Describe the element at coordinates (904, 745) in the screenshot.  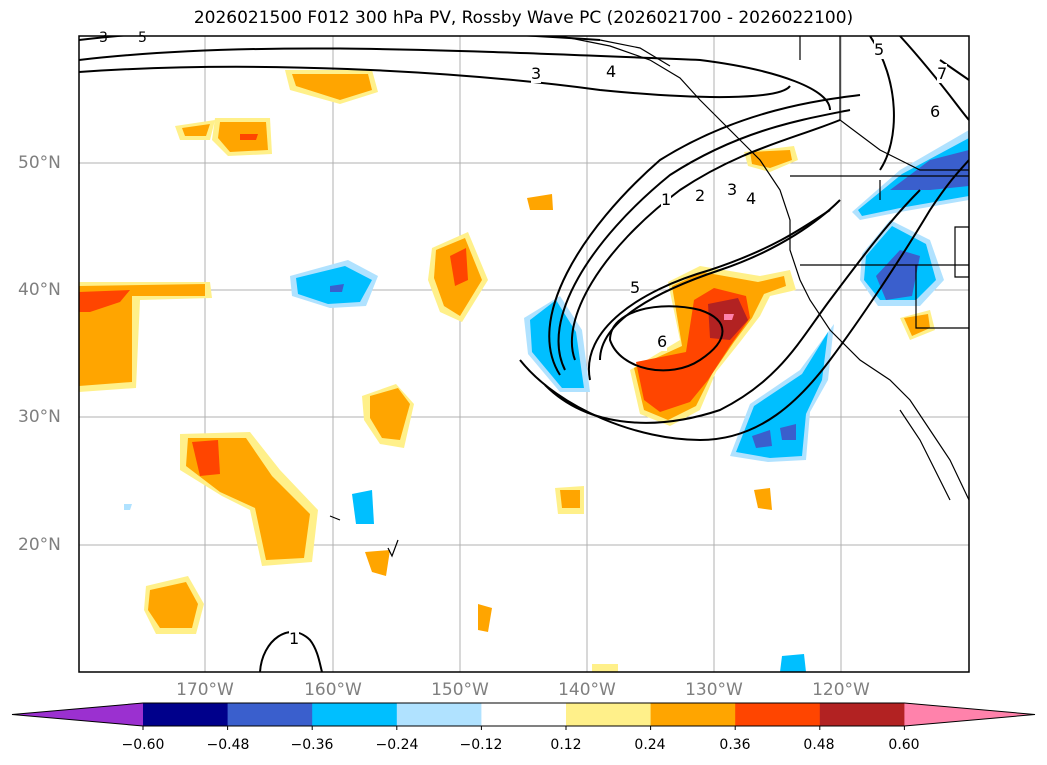
I see `colorbar-tick: 0.60` at that location.